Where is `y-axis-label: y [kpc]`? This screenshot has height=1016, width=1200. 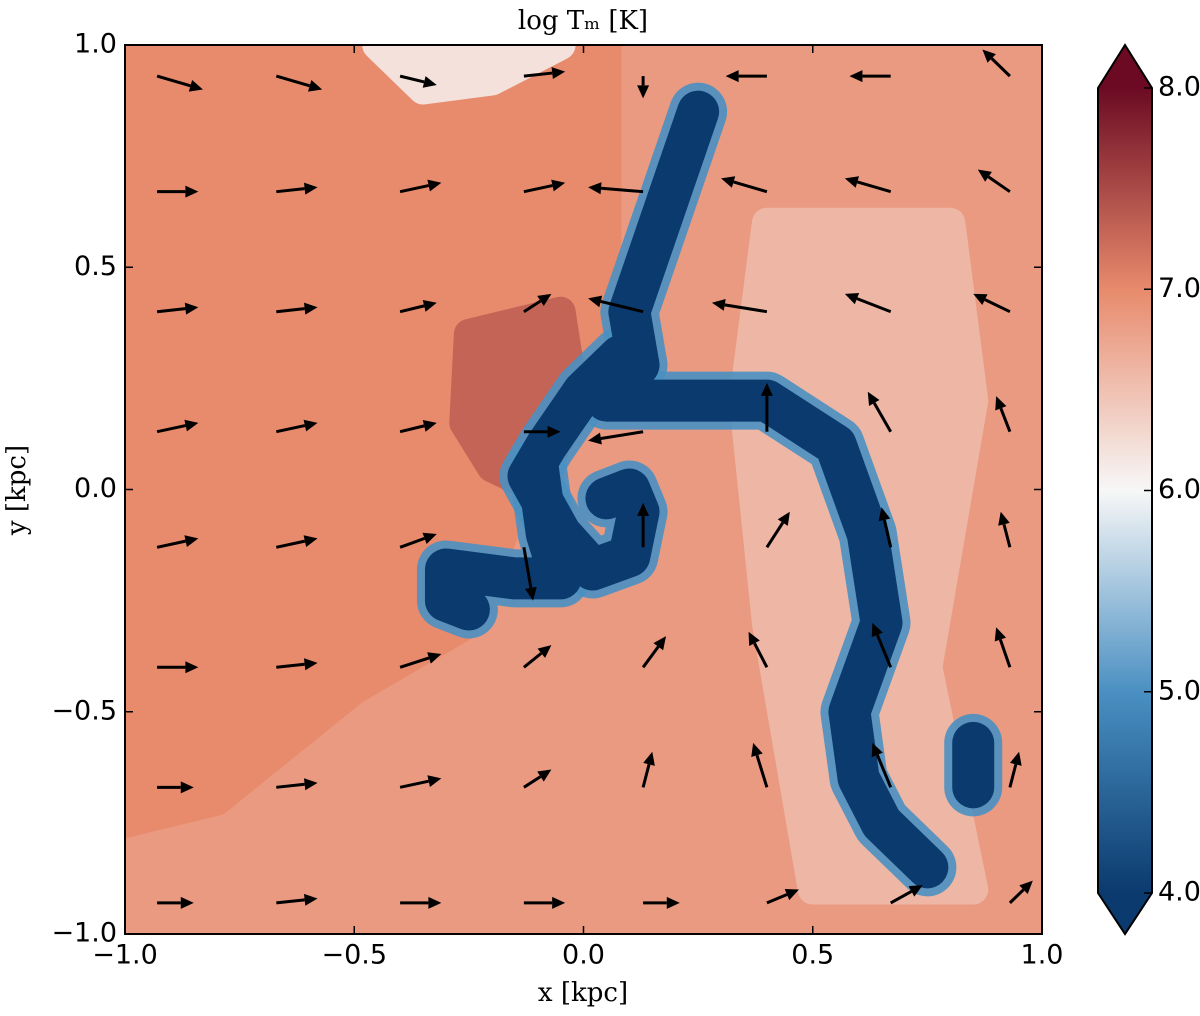 y-axis-label: y [kpc] is located at coordinates (17, 490).